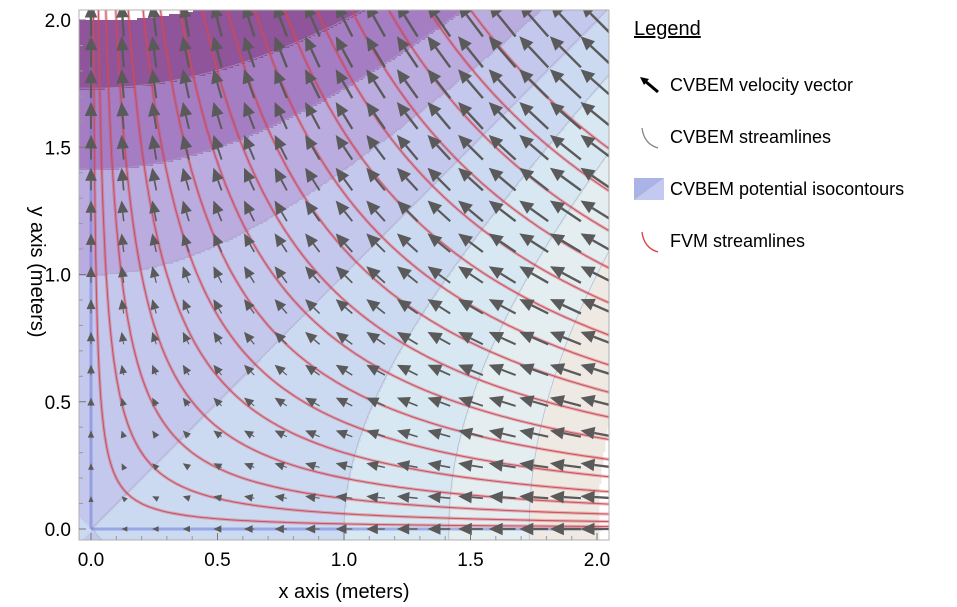 Image resolution: width=957 pixels, height=607 pixels. What do you see at coordinates (649, 189) in the screenshot?
I see `blue-swatch-icon` at bounding box center [649, 189].